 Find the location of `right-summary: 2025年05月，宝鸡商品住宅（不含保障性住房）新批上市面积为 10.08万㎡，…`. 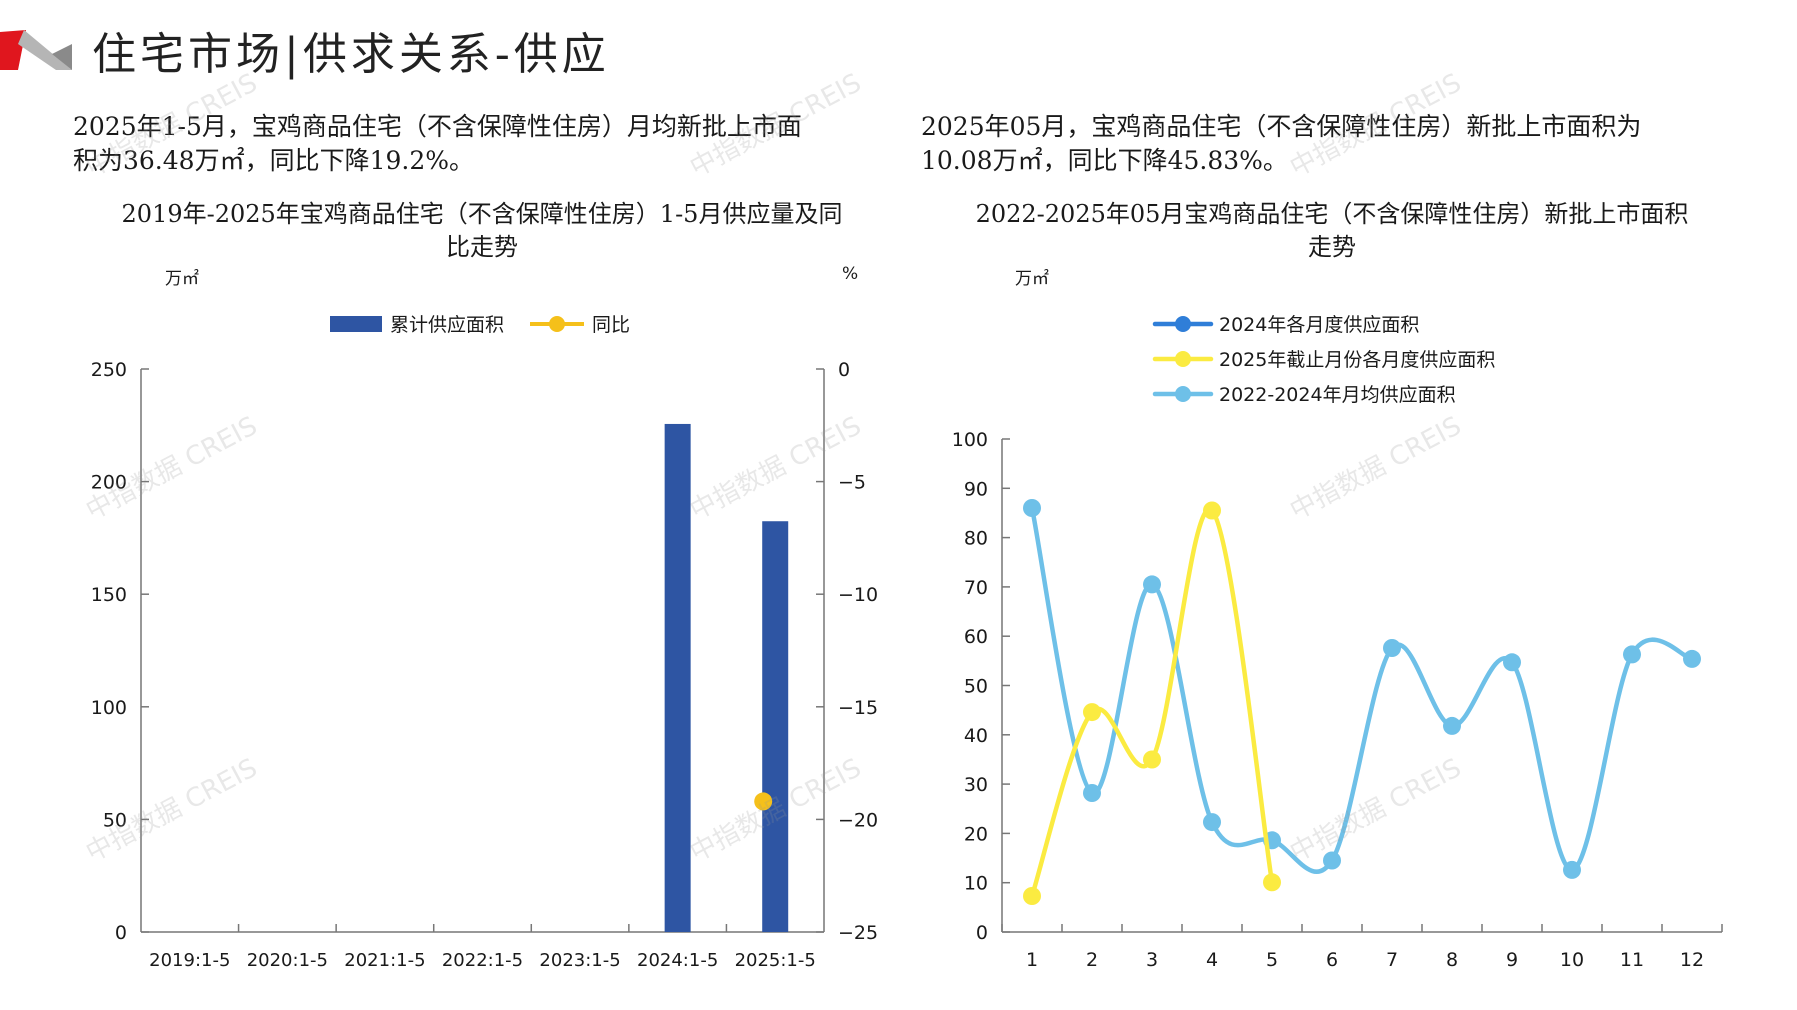

right-summary: 2025年05月，宝鸡商品住宅（不含保障性住房）新批上市面积为 10.08万㎡，… is located at coordinates (1341, 144).